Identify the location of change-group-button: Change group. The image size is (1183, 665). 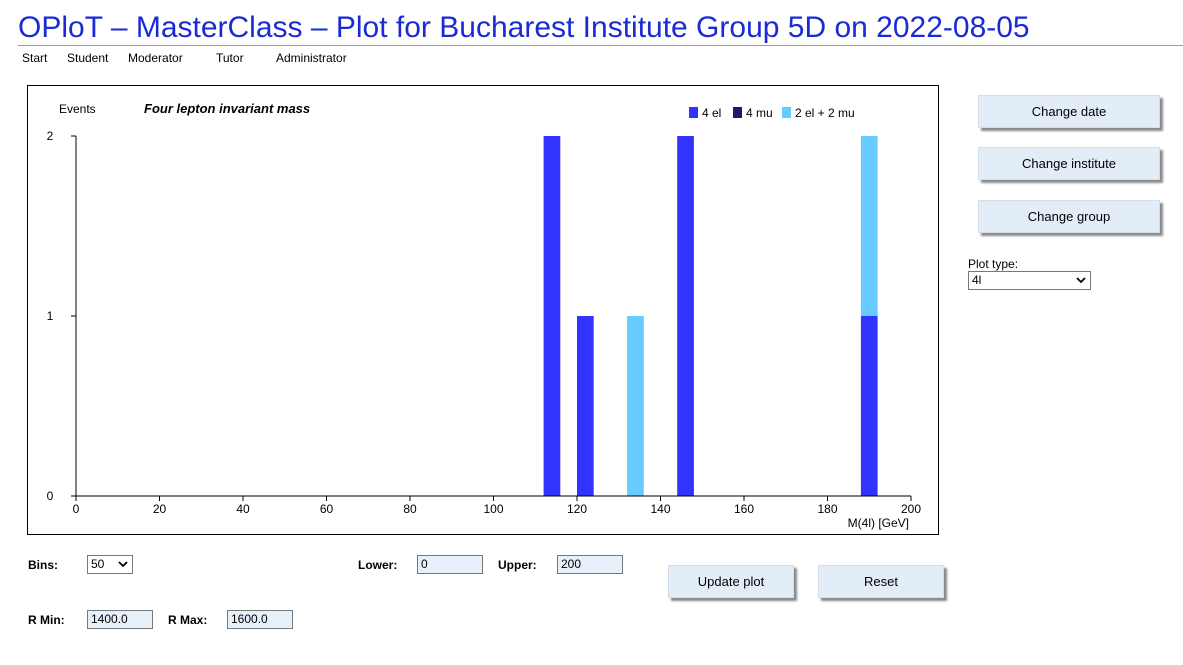
(1069, 216).